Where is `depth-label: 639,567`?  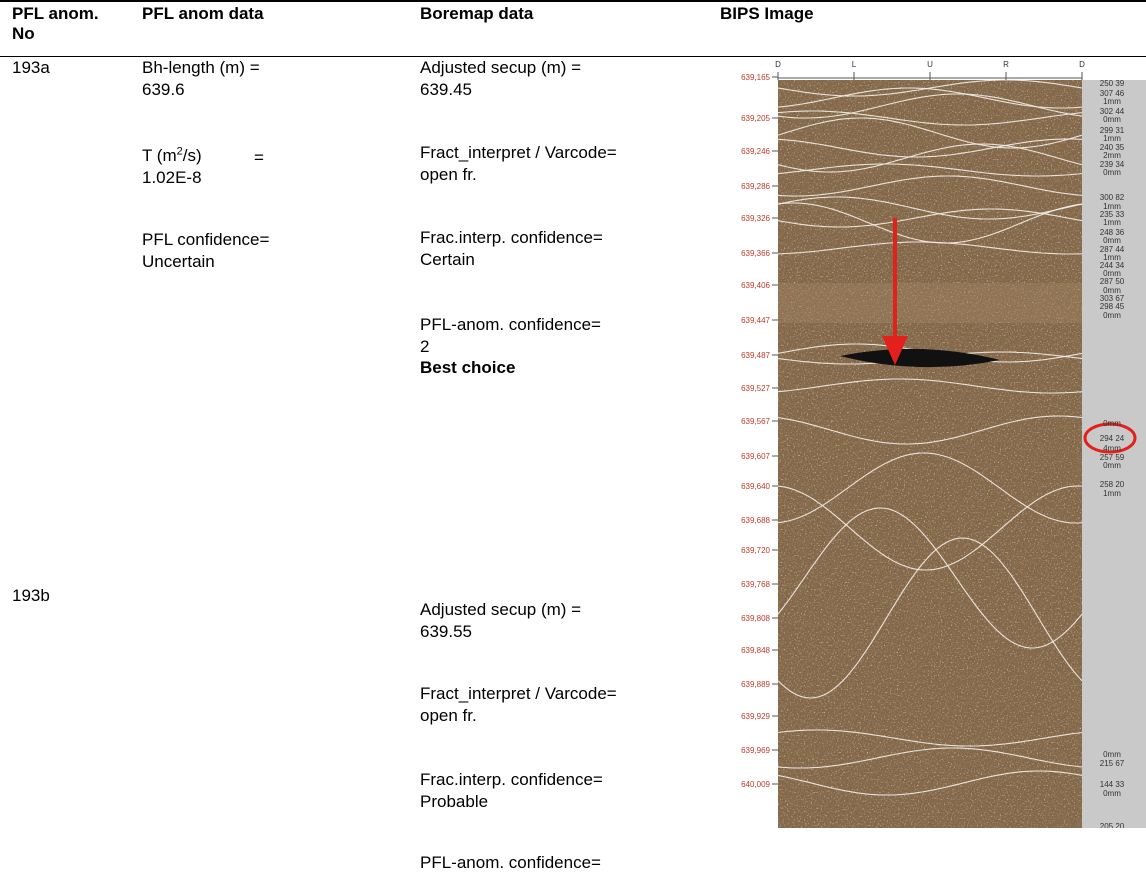
depth-label: 639,567 is located at coordinates (755, 421).